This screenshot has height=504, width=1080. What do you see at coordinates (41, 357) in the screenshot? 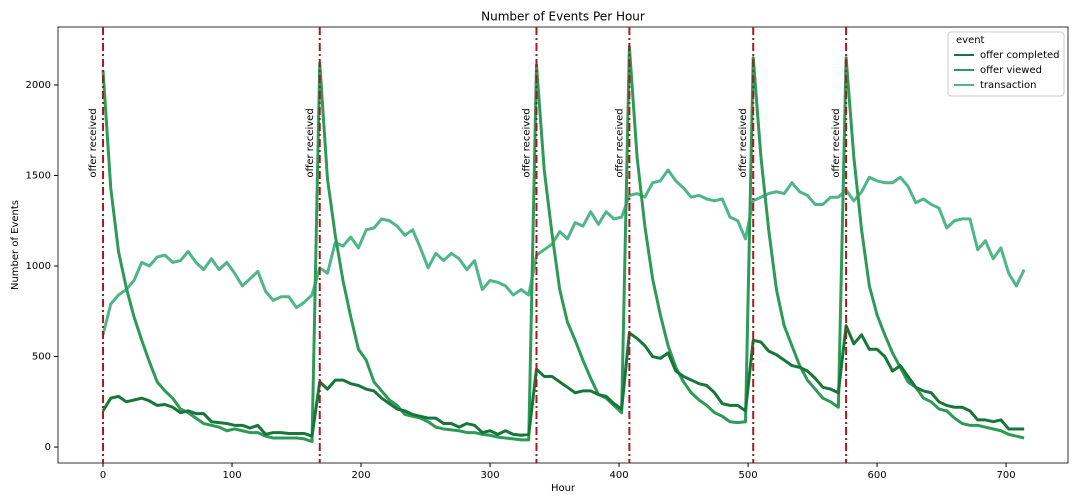
I see `y-tick-label: 500` at bounding box center [41, 357].